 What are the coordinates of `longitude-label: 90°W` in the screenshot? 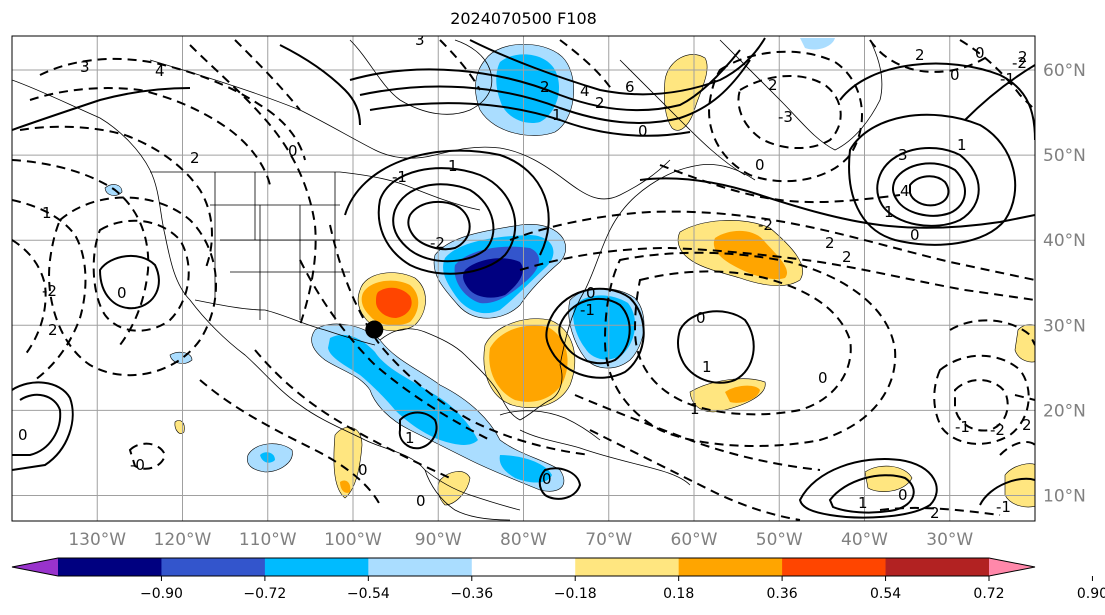 It's located at (438, 540).